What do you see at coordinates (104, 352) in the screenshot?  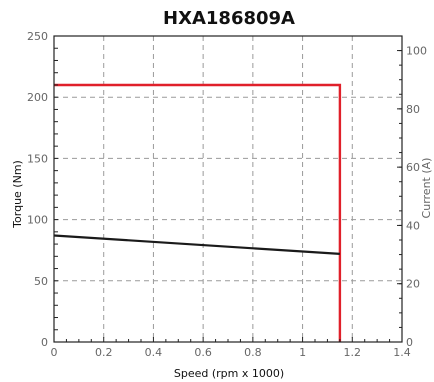 I see `x-tick-label: 0.2` at bounding box center [104, 352].